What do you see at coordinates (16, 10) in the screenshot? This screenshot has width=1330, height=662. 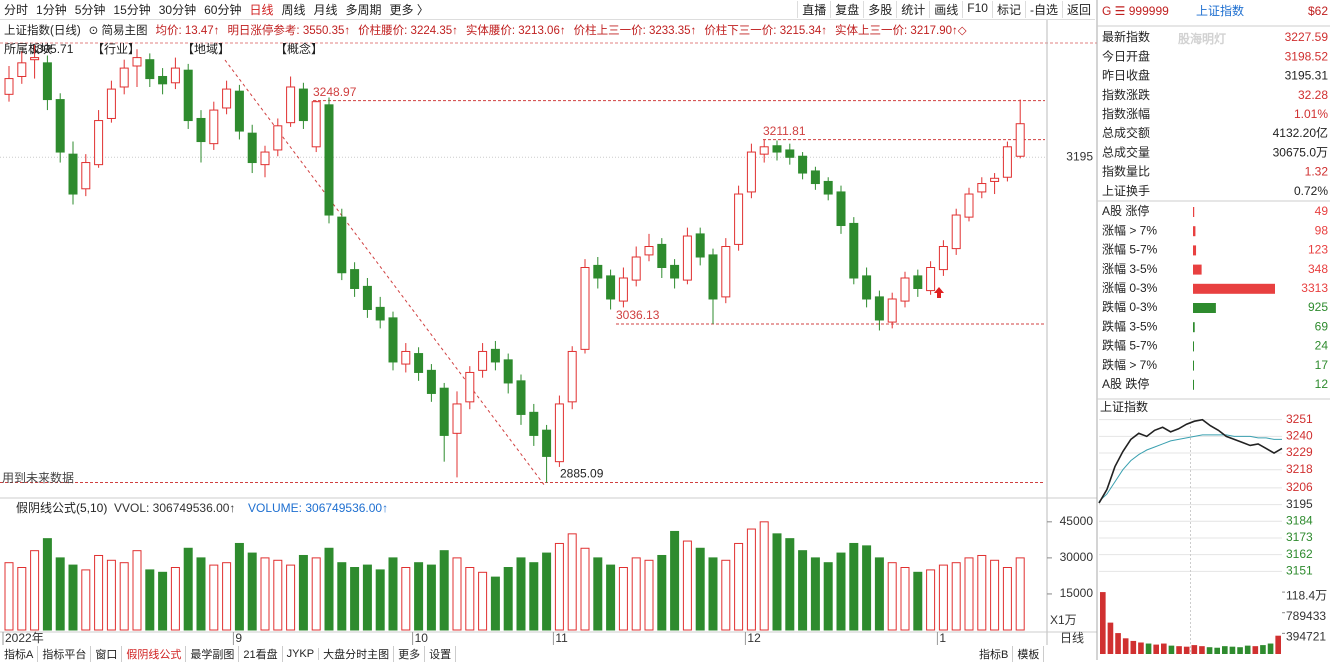 I see `period-tab: 分时` at bounding box center [16, 10].